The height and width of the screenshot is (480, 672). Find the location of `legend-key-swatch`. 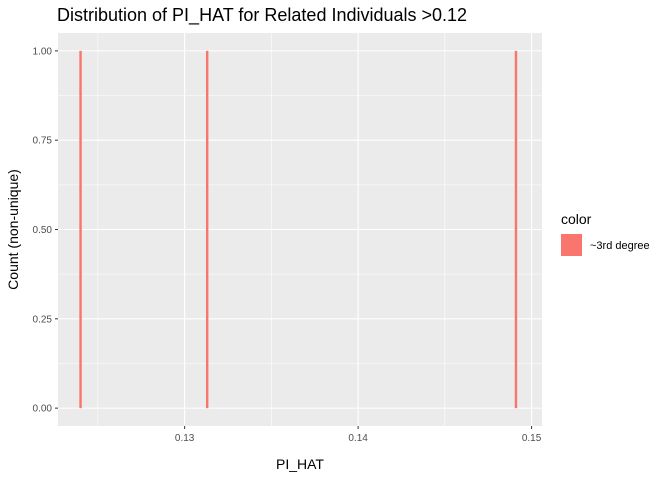

legend-key-swatch is located at coordinates (571, 245).